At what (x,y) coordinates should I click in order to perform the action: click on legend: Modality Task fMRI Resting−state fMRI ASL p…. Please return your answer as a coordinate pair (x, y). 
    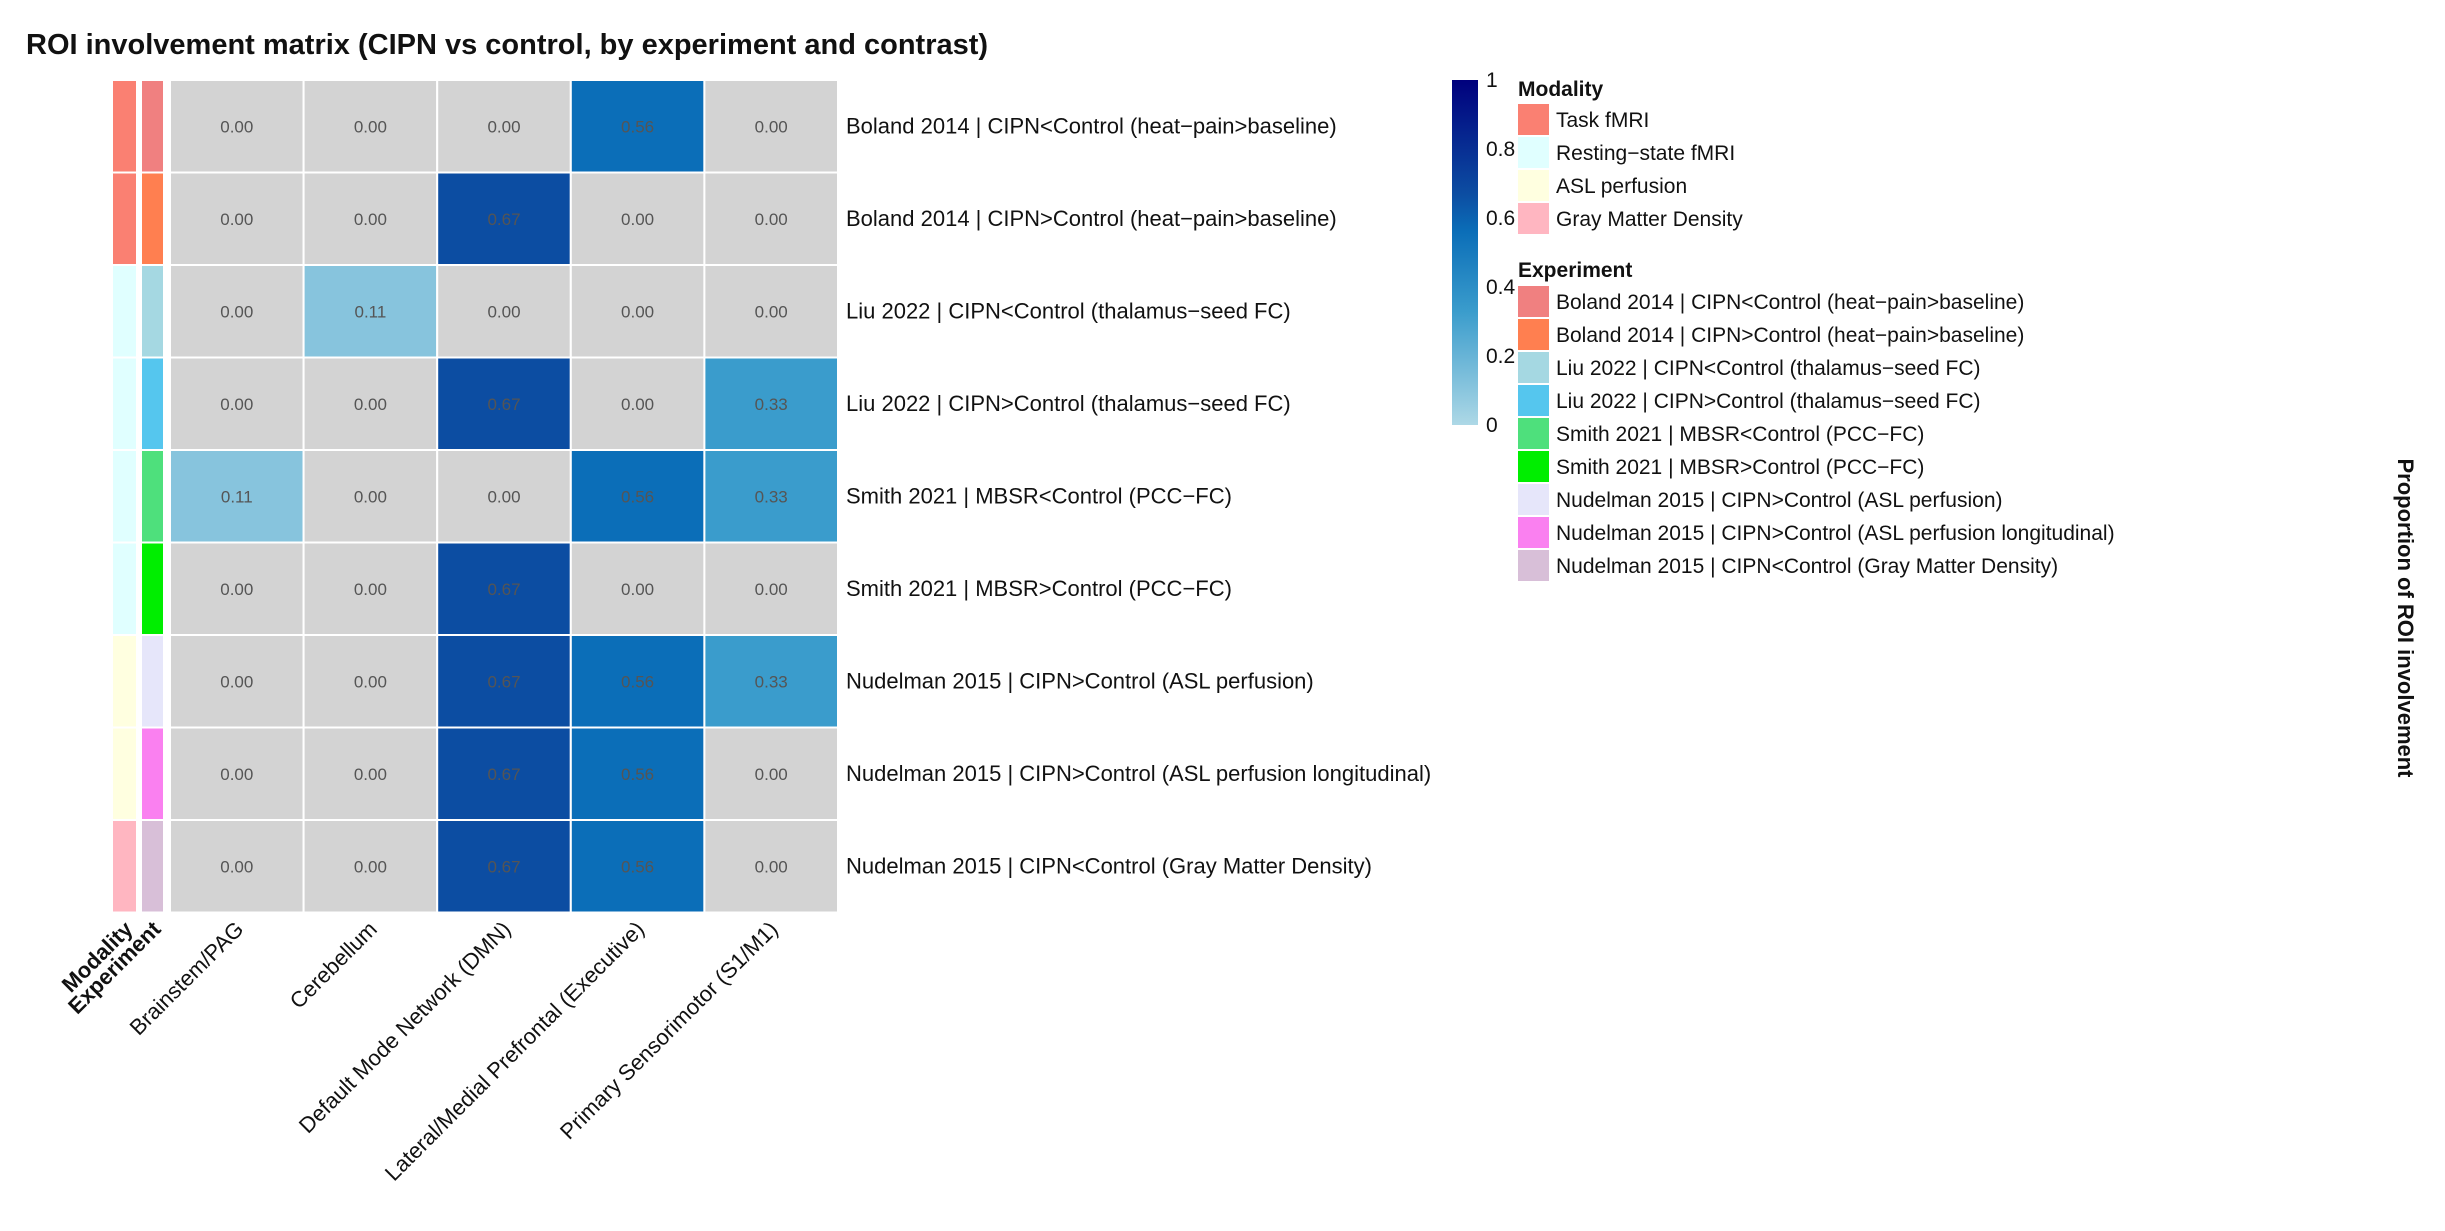
    Looking at the image, I should click on (1816, 329).